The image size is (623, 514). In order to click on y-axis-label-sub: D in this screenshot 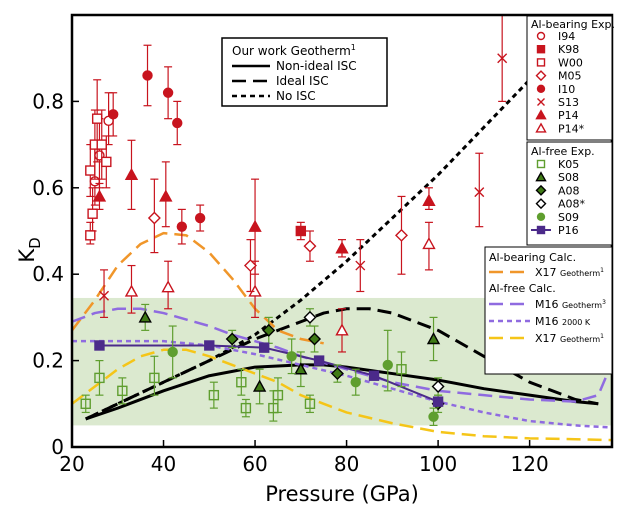, I will do `click(35, 243)`.